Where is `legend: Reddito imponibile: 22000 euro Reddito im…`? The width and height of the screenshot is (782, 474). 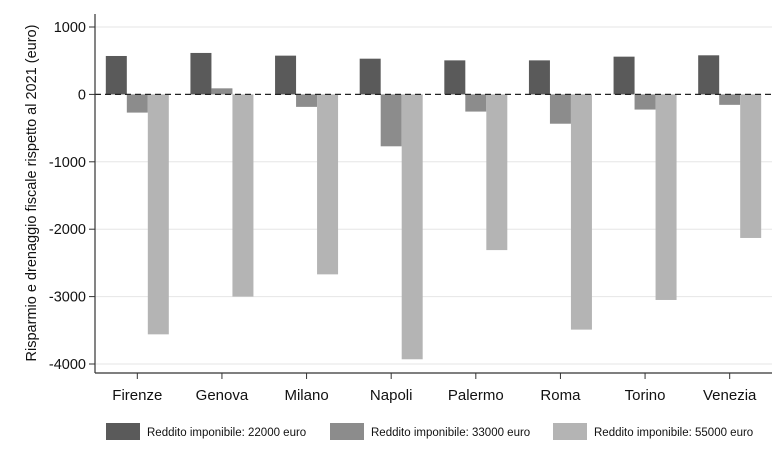 legend: Reddito imponibile: 22000 euro Reddito im… is located at coordinates (429, 431).